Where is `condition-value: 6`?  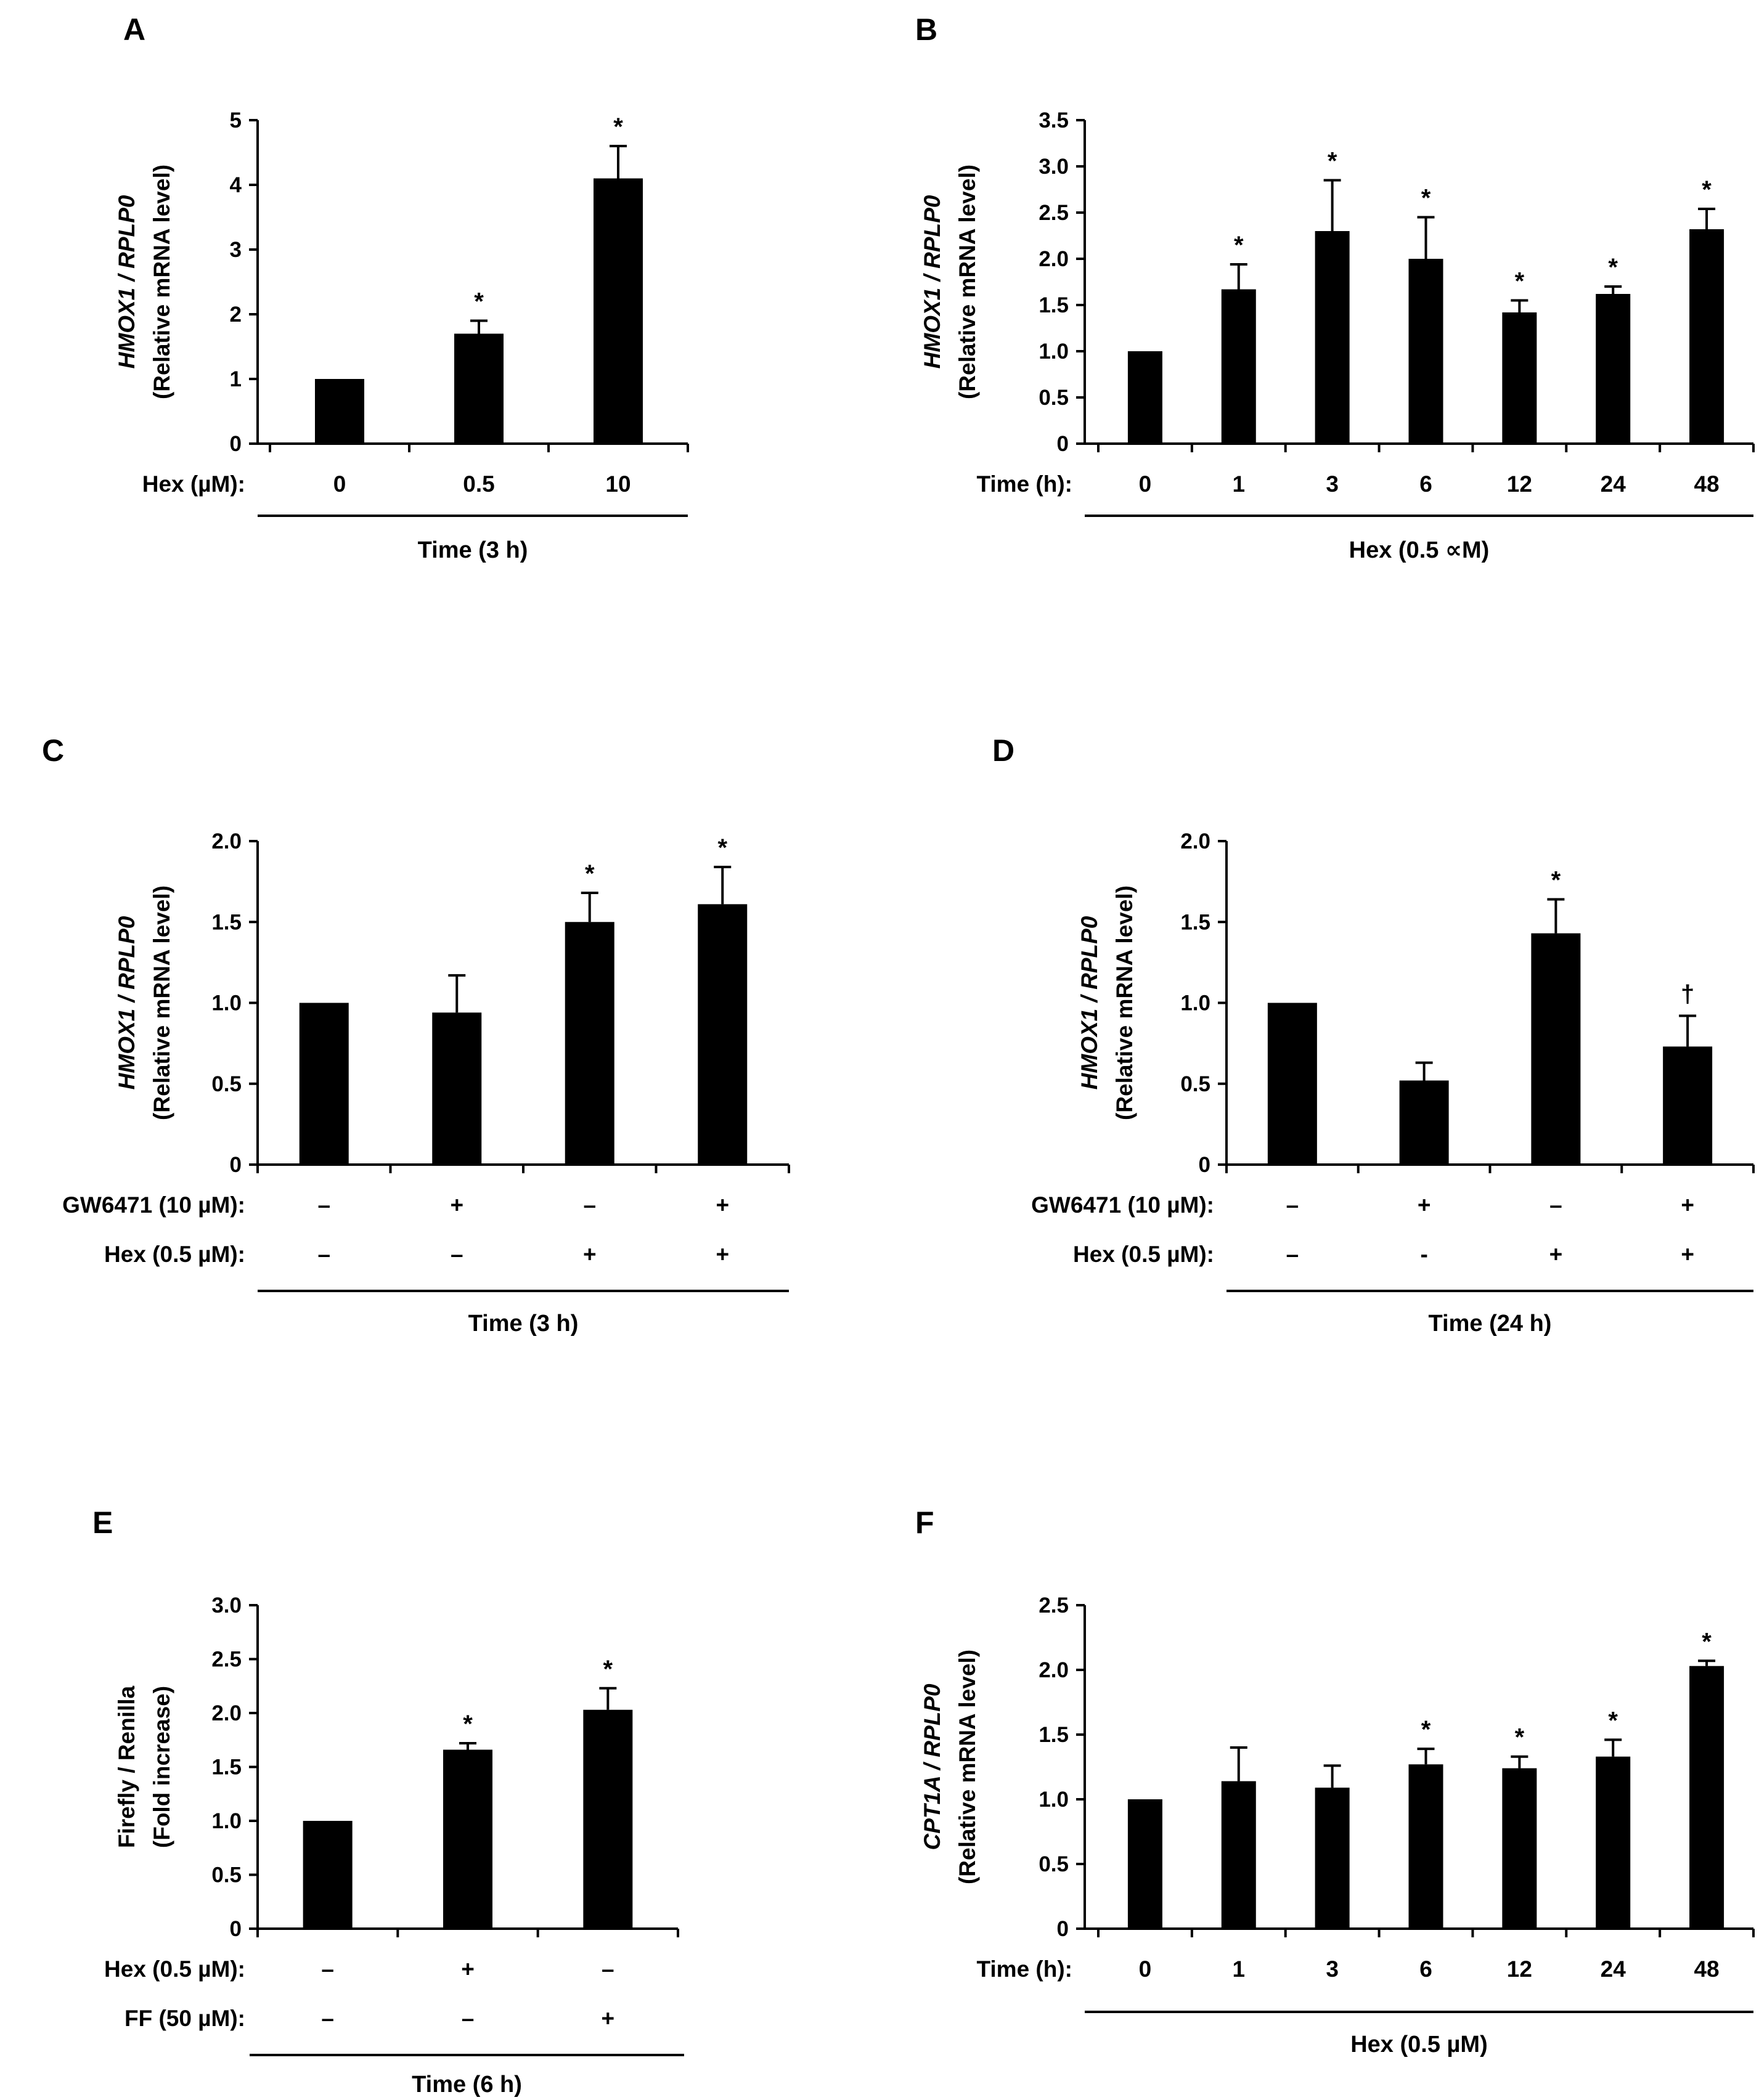 condition-value: 6 is located at coordinates (1425, 1969).